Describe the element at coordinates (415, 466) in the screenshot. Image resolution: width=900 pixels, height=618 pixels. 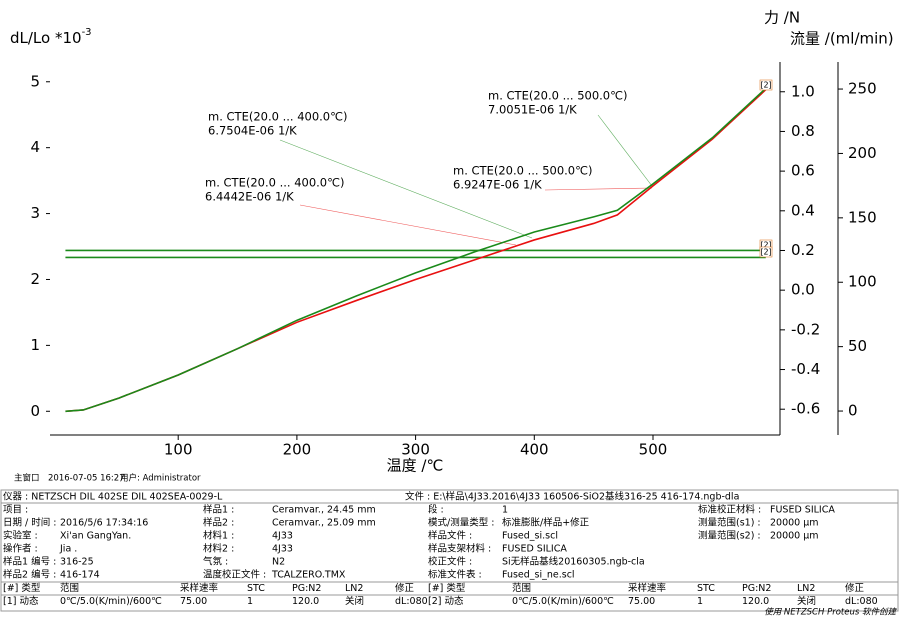
I see `x-axis-title: 温度 /℃` at that location.